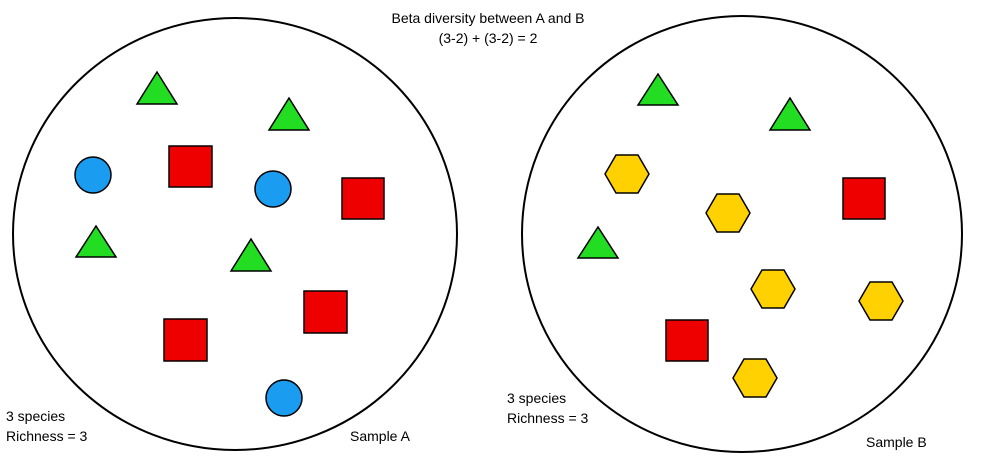 The width and height of the screenshot is (1004, 459). What do you see at coordinates (488, 38) in the screenshot?
I see `diagram-formula: (3-2) + (3-2) = 2` at bounding box center [488, 38].